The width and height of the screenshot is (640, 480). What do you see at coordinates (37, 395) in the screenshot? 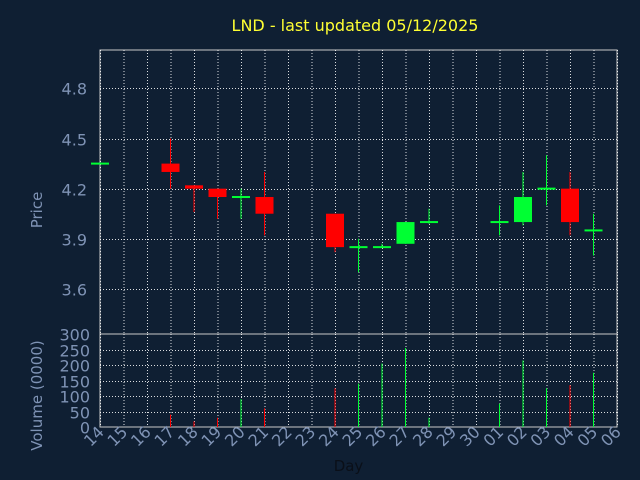
I see `volume-axis-label: Volume (0000)` at bounding box center [37, 395].